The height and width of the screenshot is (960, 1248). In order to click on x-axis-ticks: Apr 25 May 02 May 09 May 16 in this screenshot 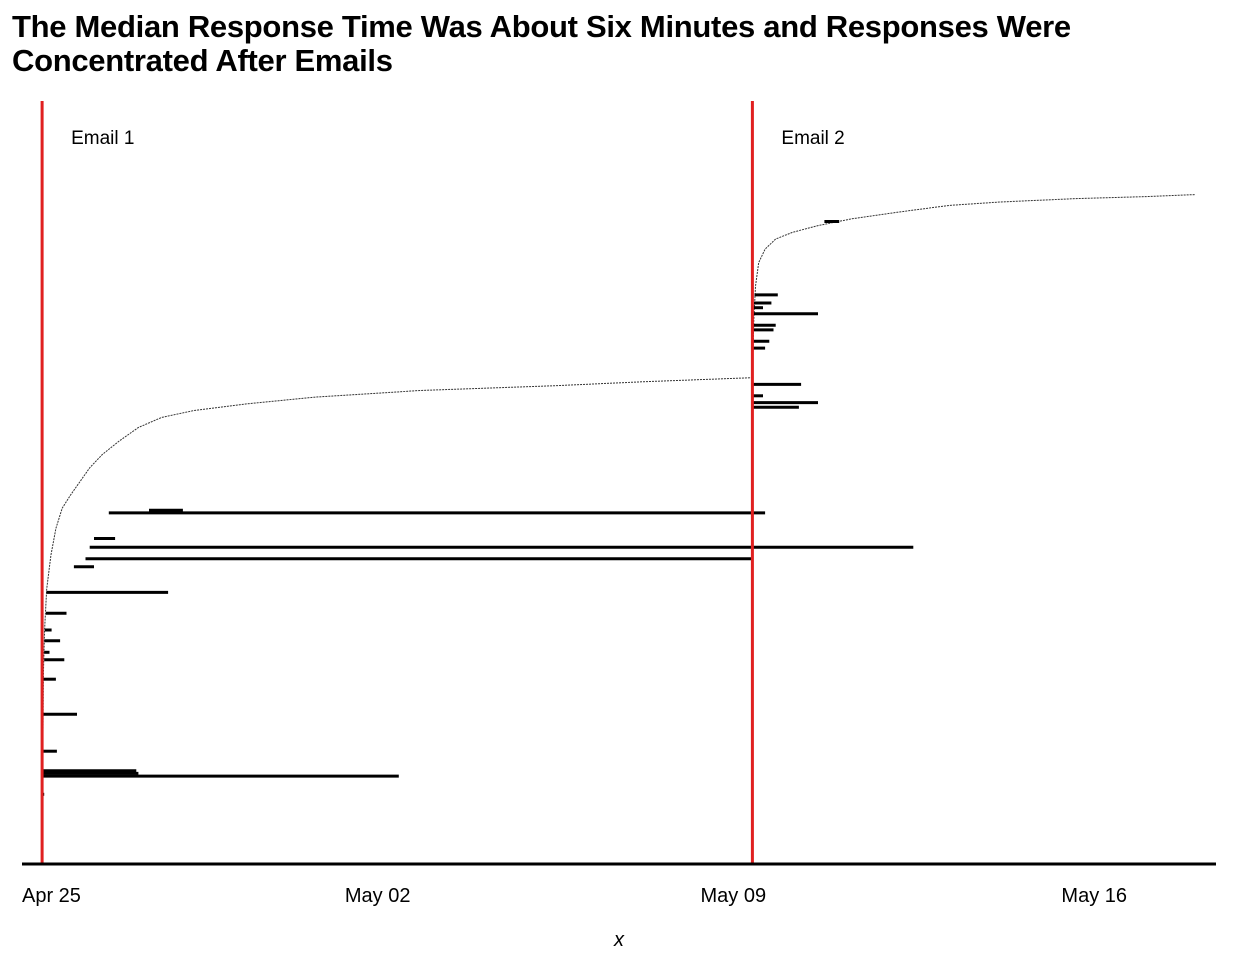, I will do `click(574, 896)`.